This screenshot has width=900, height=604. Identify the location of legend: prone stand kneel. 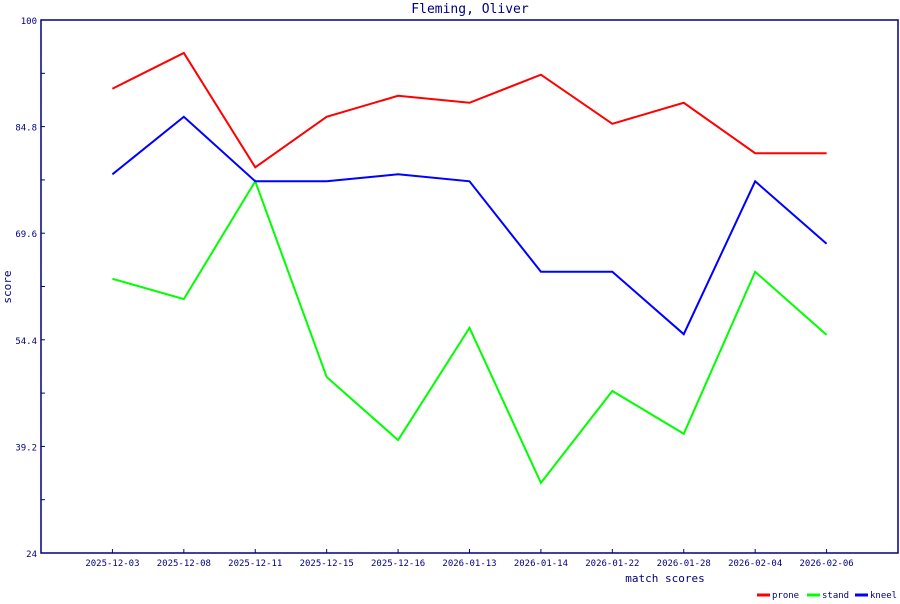
(827, 595).